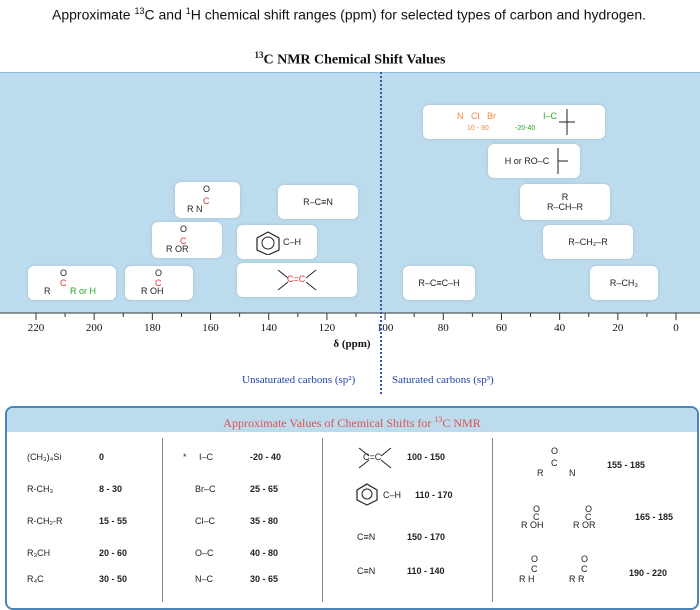  I want to click on methyl-label: R–CH₃, so click(624, 283).